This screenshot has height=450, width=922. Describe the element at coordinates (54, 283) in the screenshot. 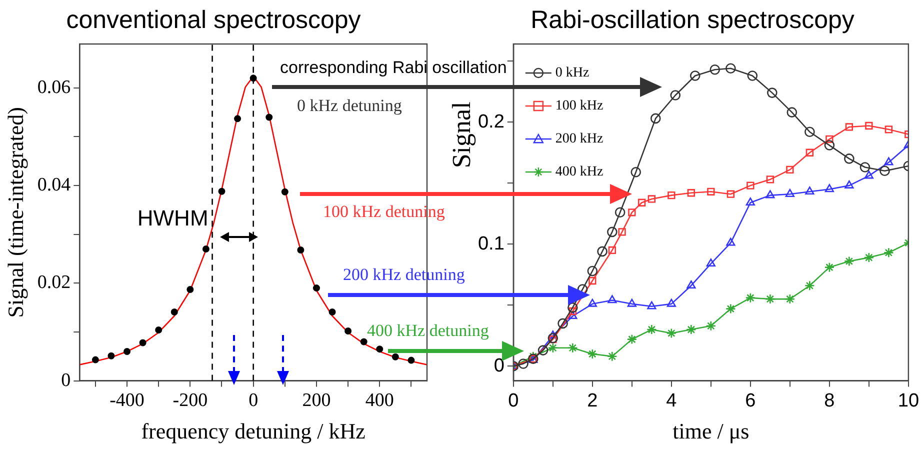

I see `y-tick-label: 0.02` at that location.